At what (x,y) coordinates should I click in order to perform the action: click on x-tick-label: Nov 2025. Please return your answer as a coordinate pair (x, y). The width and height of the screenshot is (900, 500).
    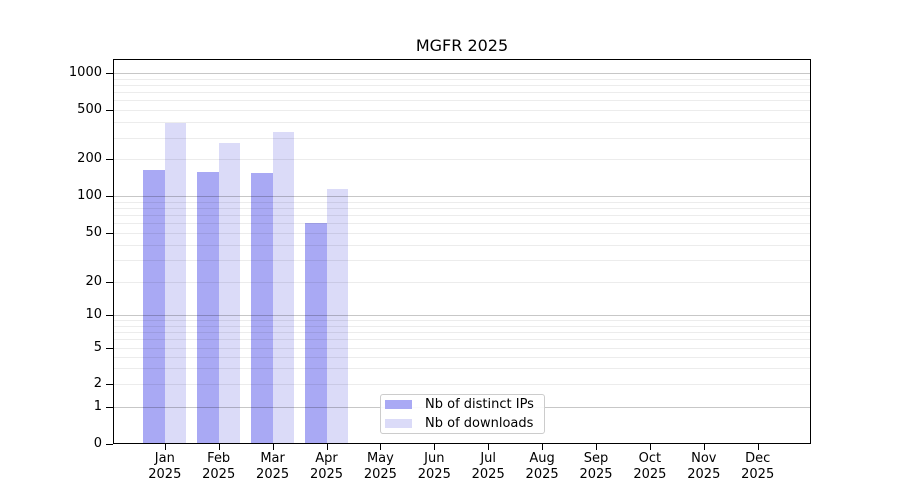
    Looking at the image, I should click on (704, 466).